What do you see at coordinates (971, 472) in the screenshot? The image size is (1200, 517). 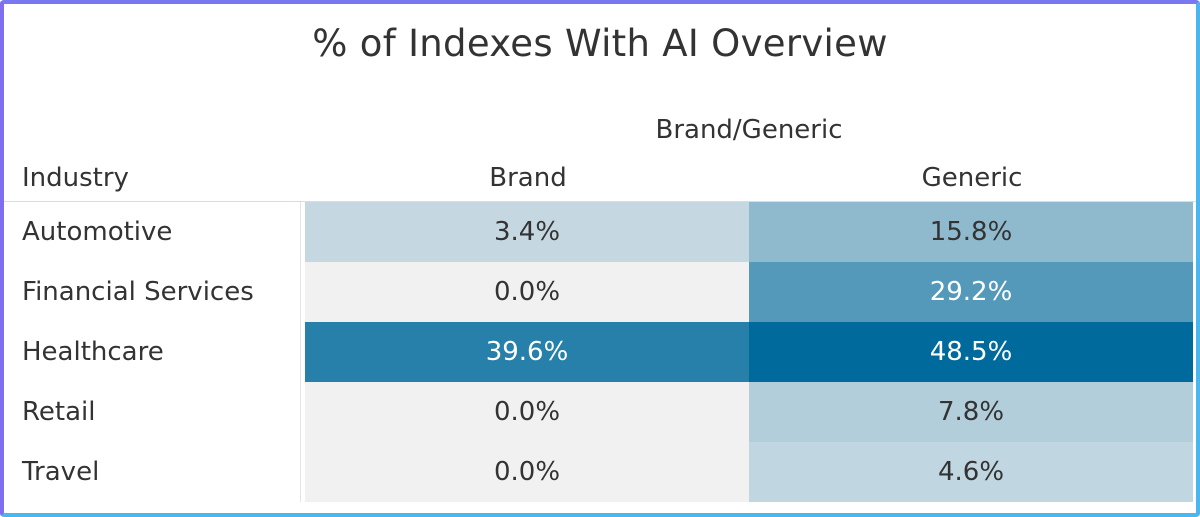 I see `heatmap-cell-generic: 4.6%` at bounding box center [971, 472].